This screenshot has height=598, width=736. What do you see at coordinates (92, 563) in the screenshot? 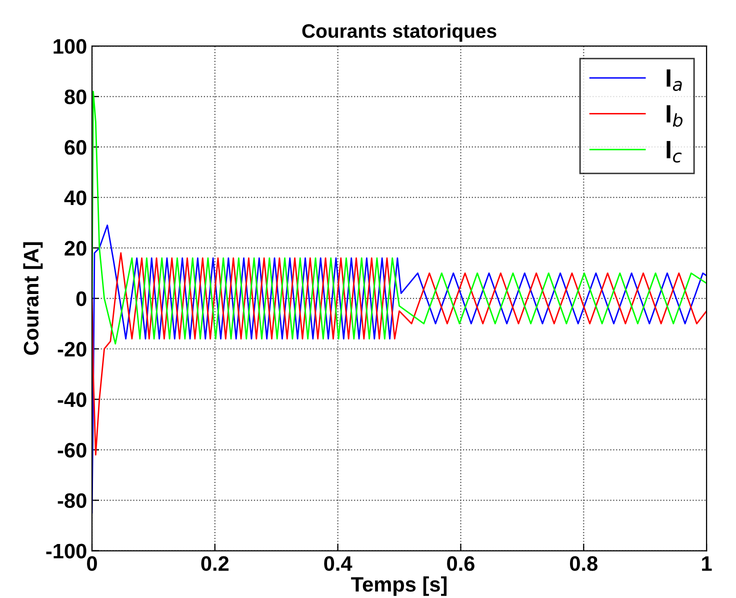
I see `x-tick-label: 0` at bounding box center [92, 563].